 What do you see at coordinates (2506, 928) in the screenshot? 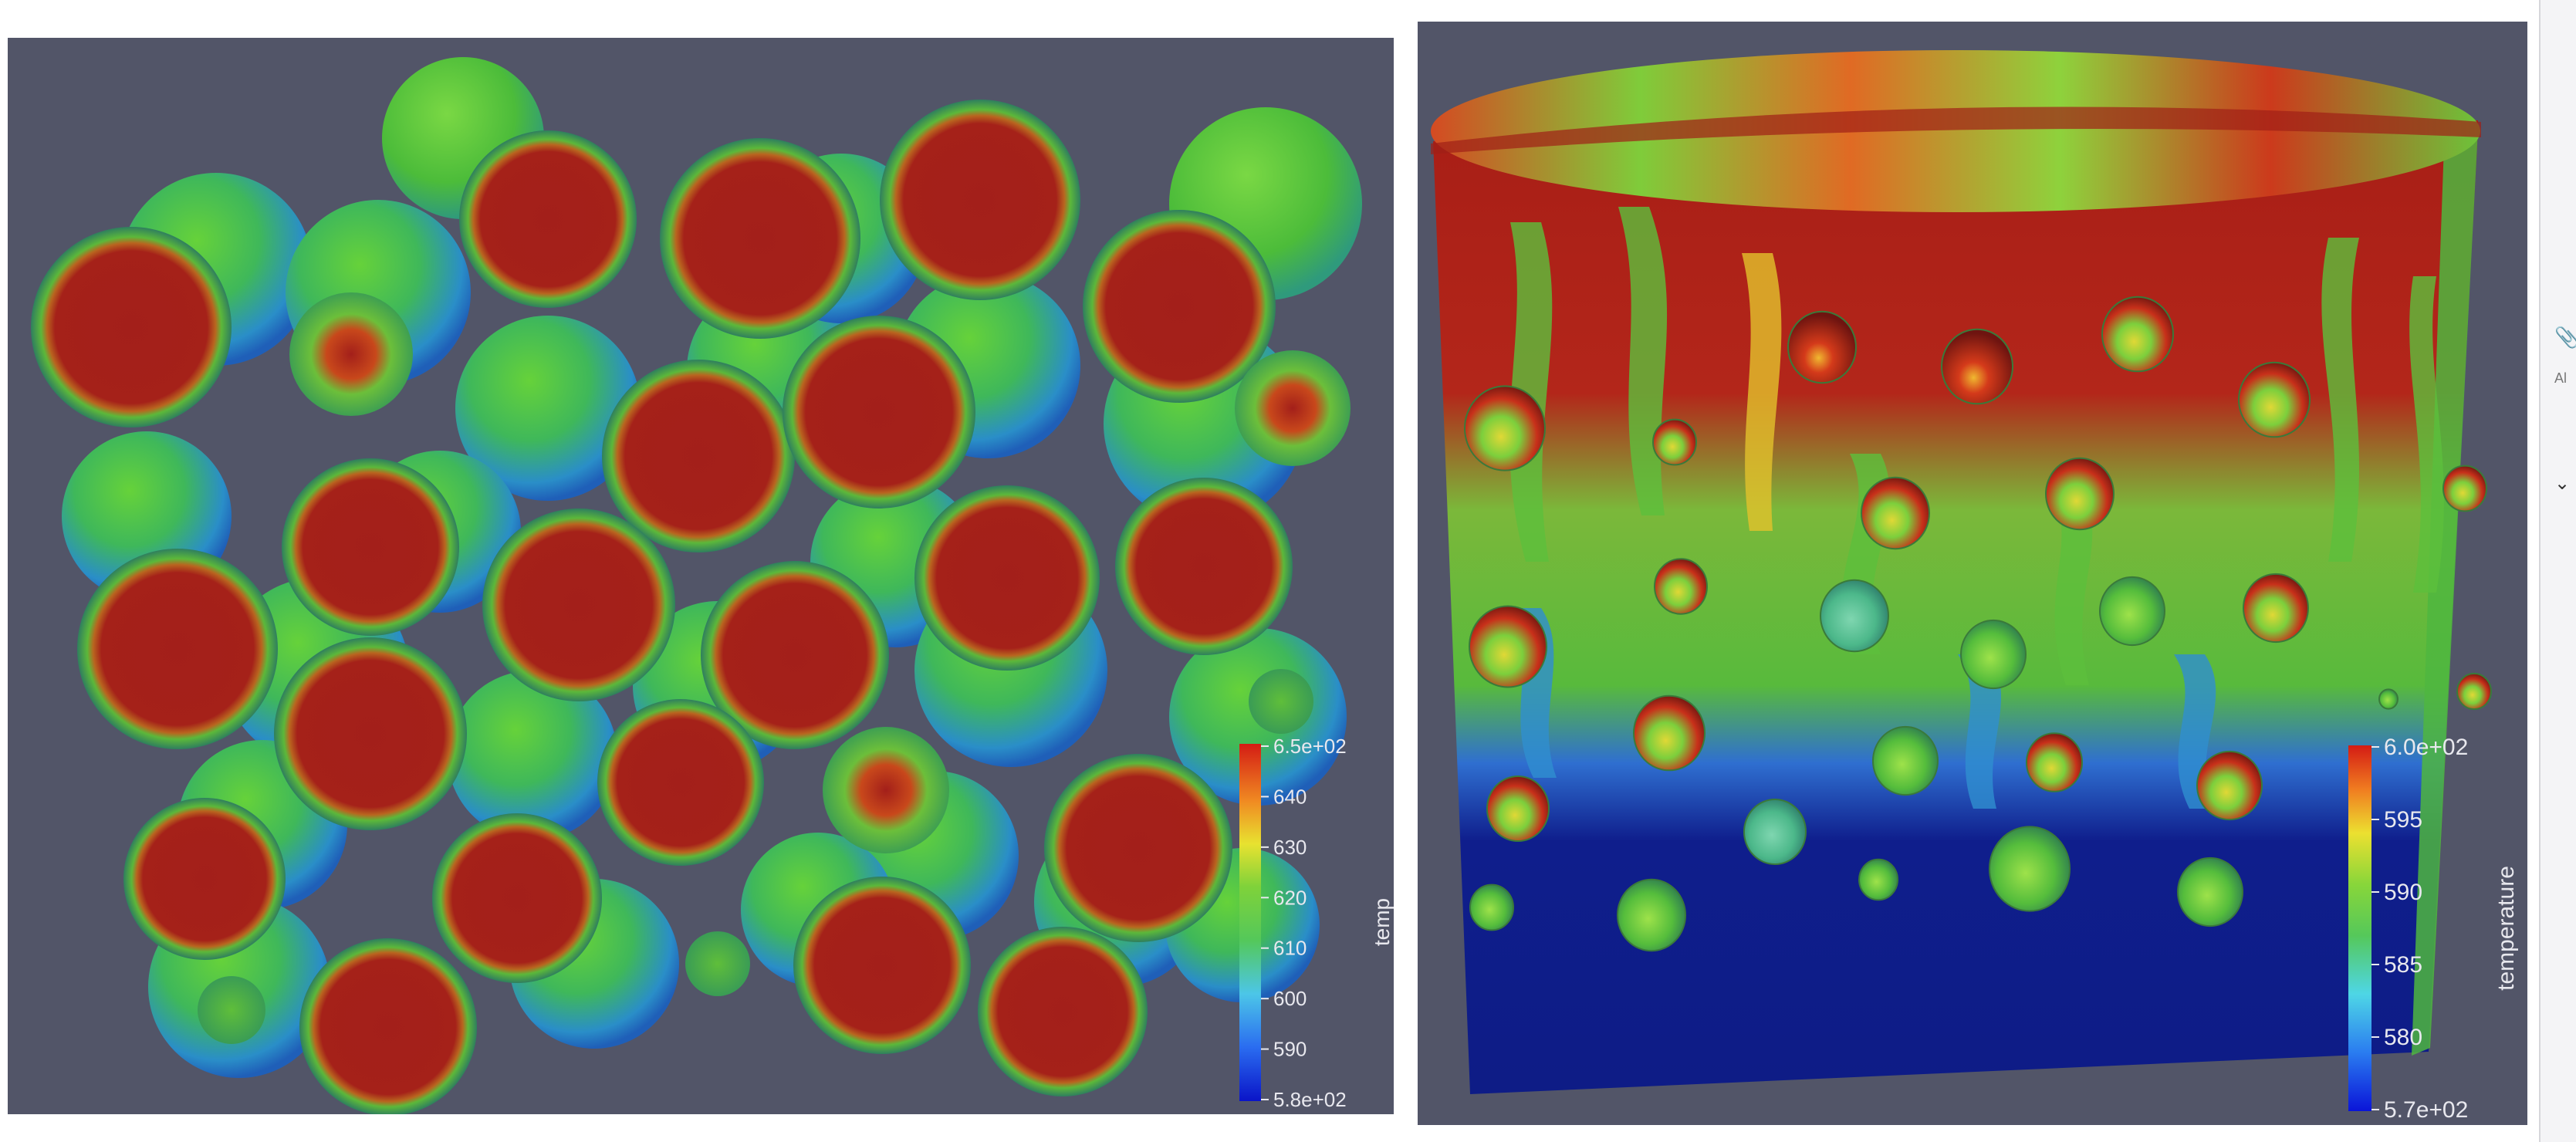
I see `right-colorbar-title: temperature` at bounding box center [2506, 928].